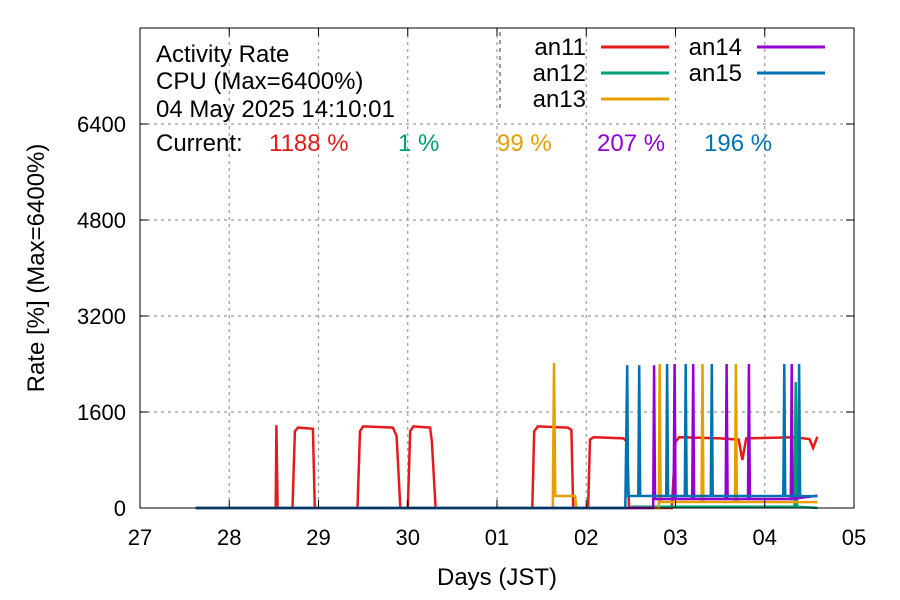  I want to click on x-tick-label: 03, so click(675, 537).